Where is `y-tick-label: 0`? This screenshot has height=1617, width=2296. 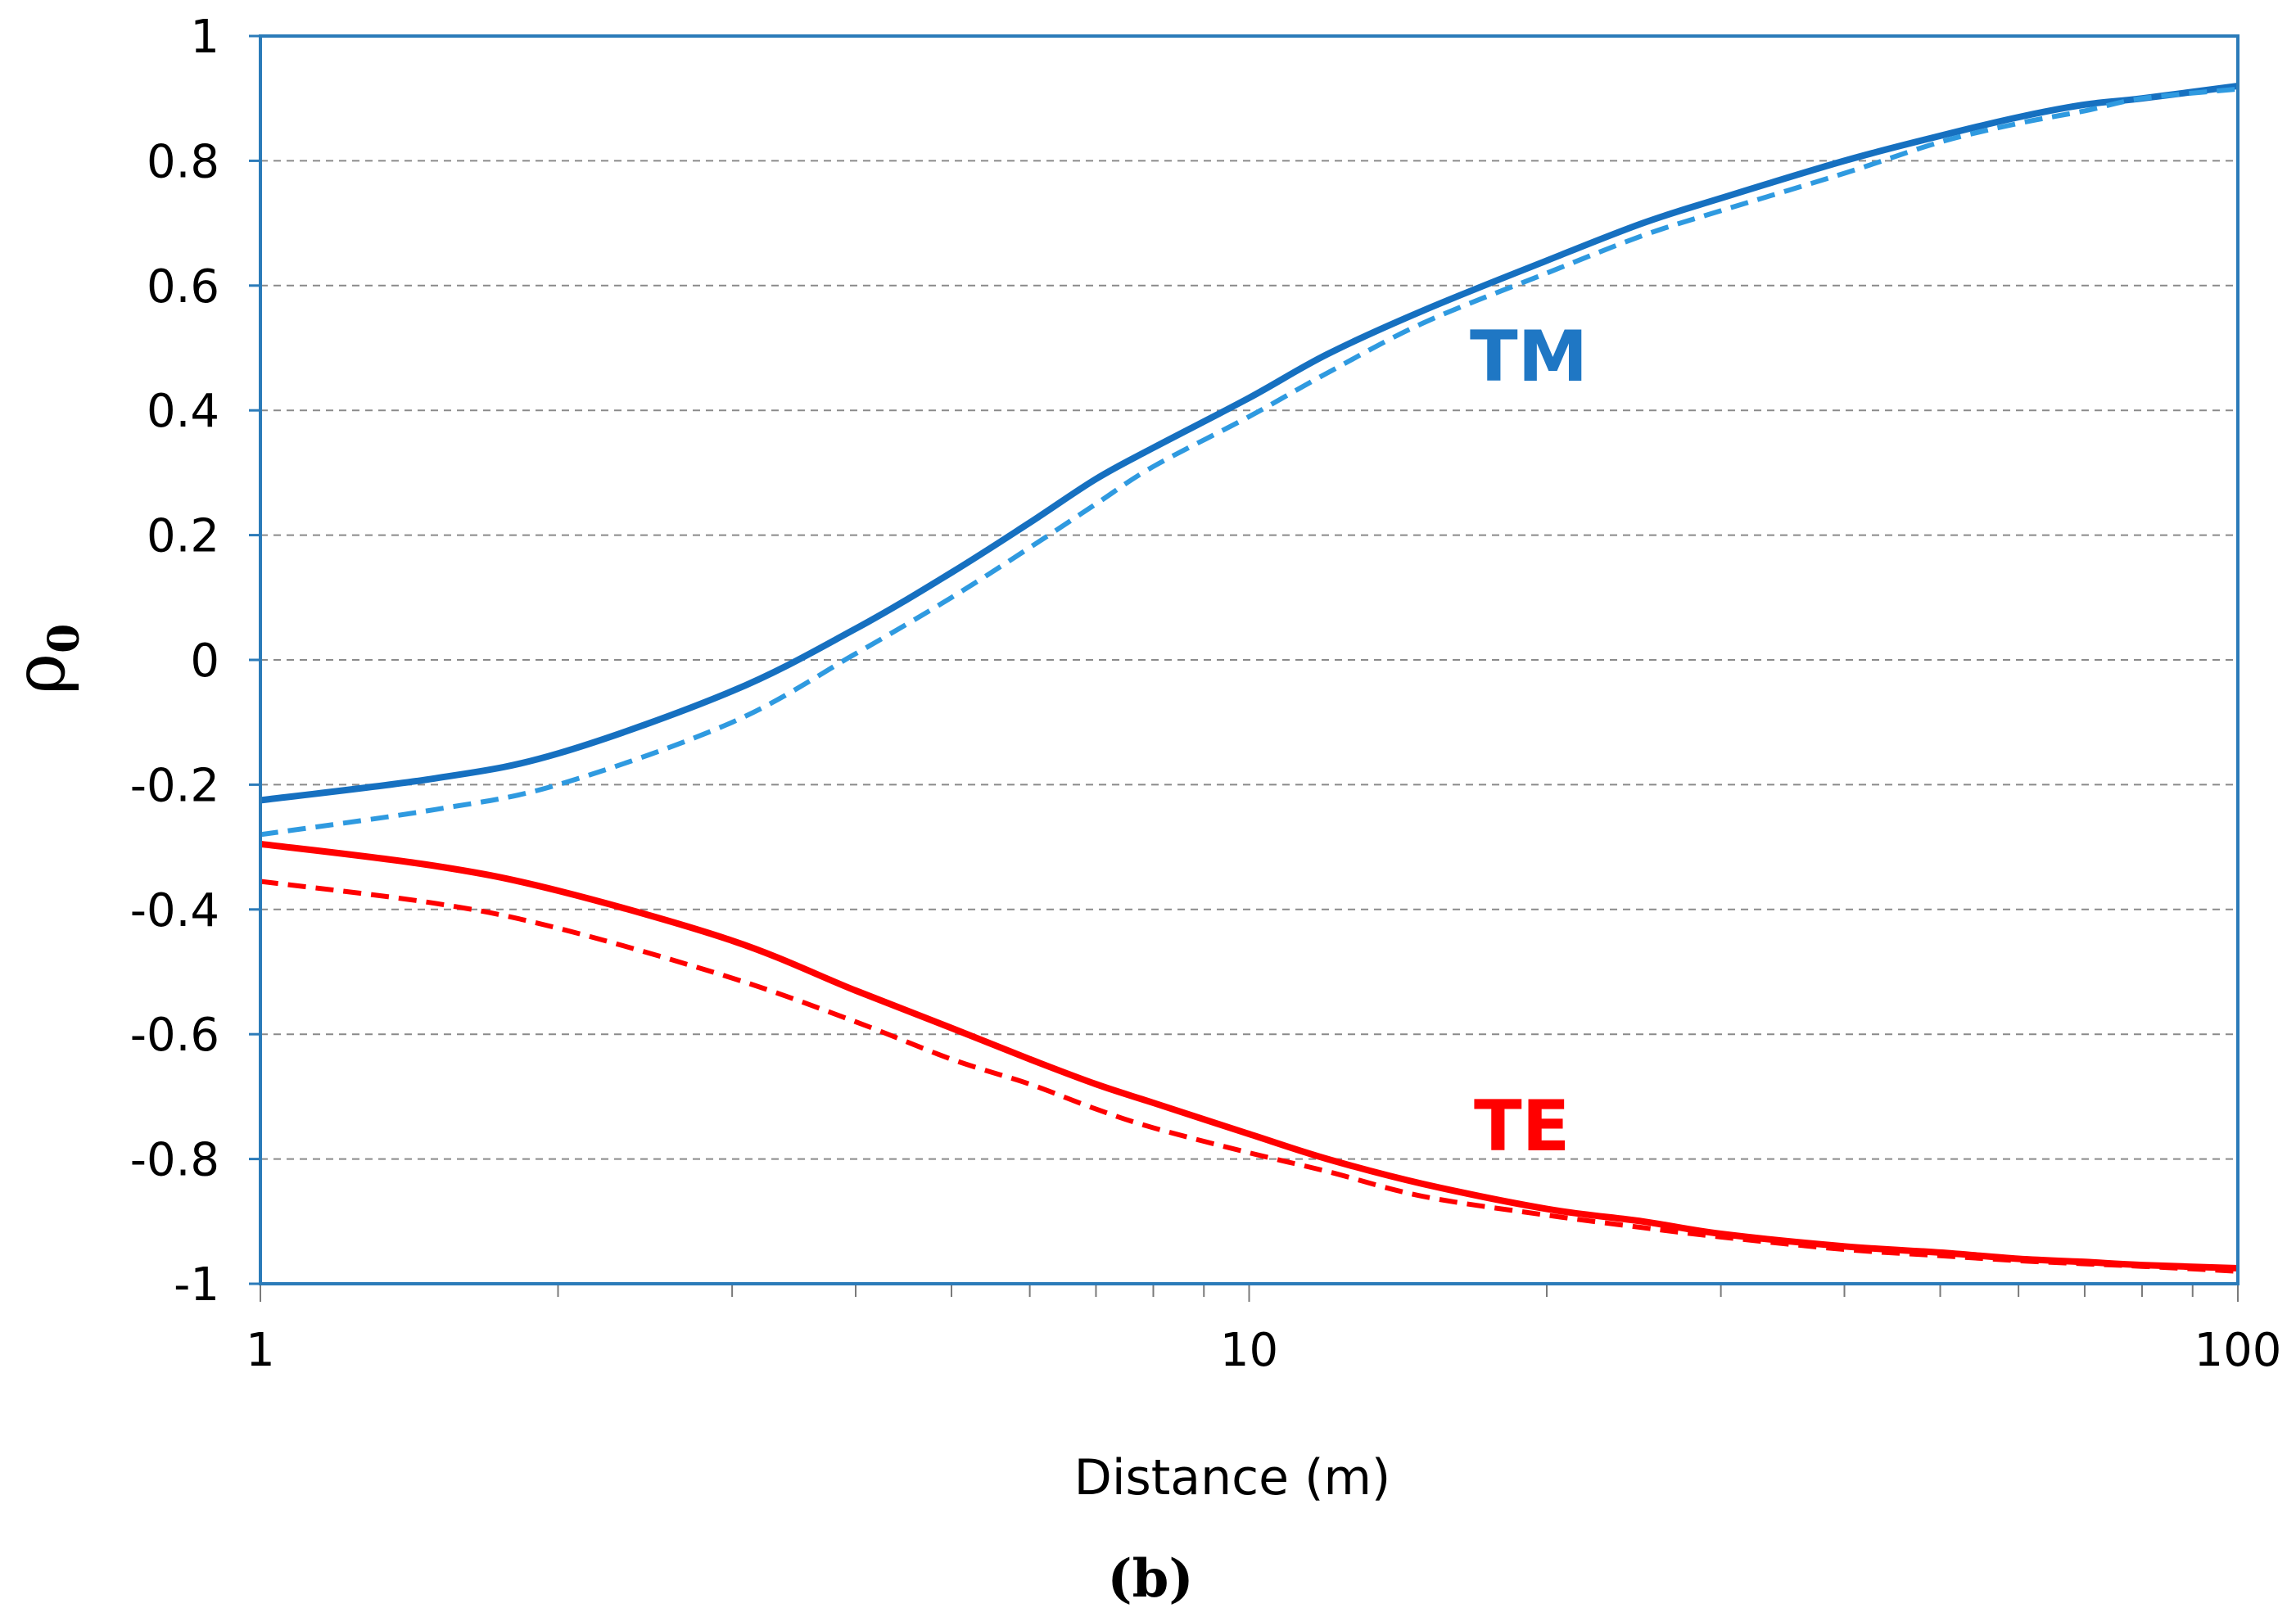 y-tick-label: 0 is located at coordinates (205, 662).